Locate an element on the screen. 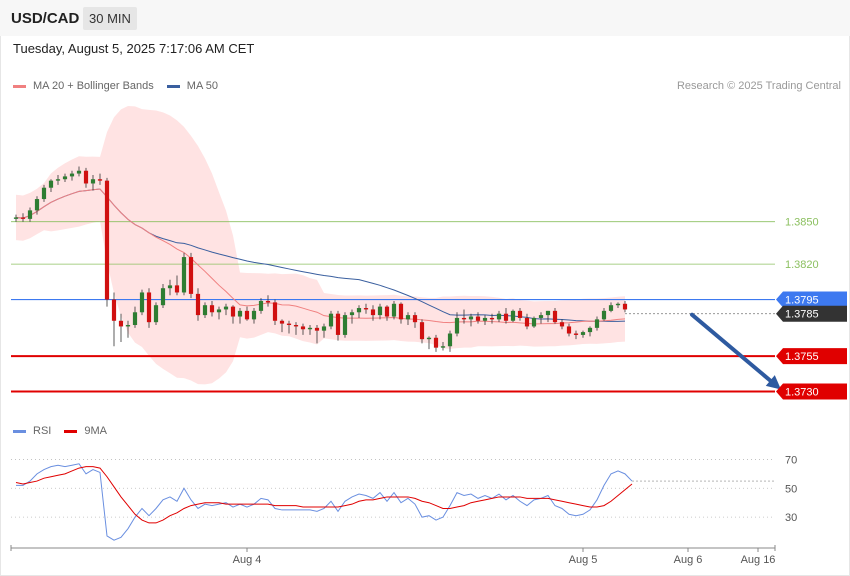 This screenshot has height=576, width=850. ma20-legend-swatch is located at coordinates (19, 86).